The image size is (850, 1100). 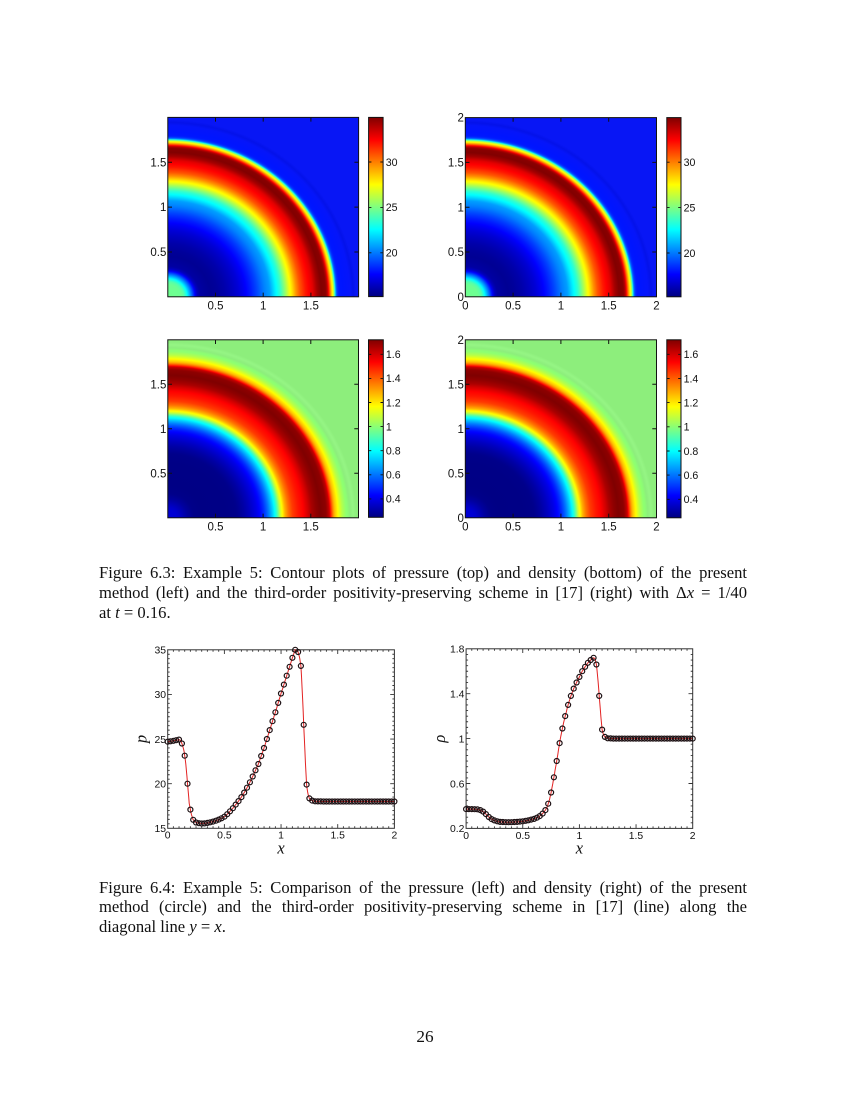 What do you see at coordinates (457, 650) in the screenshot?
I see `svg-text: 1.8` at bounding box center [457, 650].